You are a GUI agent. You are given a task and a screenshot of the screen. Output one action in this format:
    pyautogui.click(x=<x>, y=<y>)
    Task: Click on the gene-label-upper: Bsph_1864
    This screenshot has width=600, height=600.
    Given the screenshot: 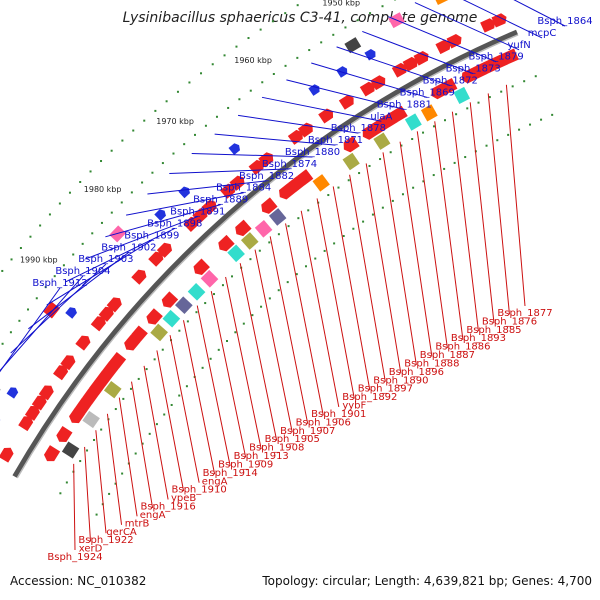 What is the action you would take?
    pyautogui.click(x=564, y=21)
    